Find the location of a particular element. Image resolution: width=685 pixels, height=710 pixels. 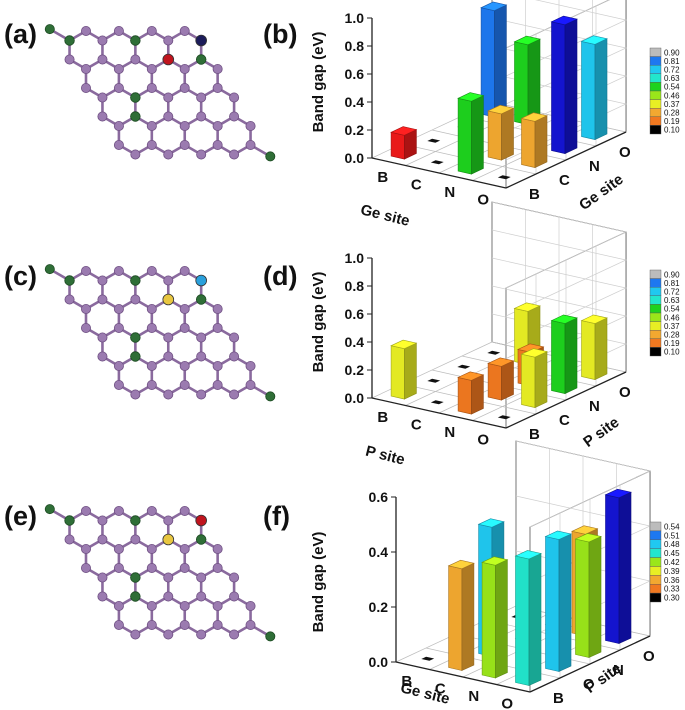

y-tick-label: C is located at coordinates (588, 684).